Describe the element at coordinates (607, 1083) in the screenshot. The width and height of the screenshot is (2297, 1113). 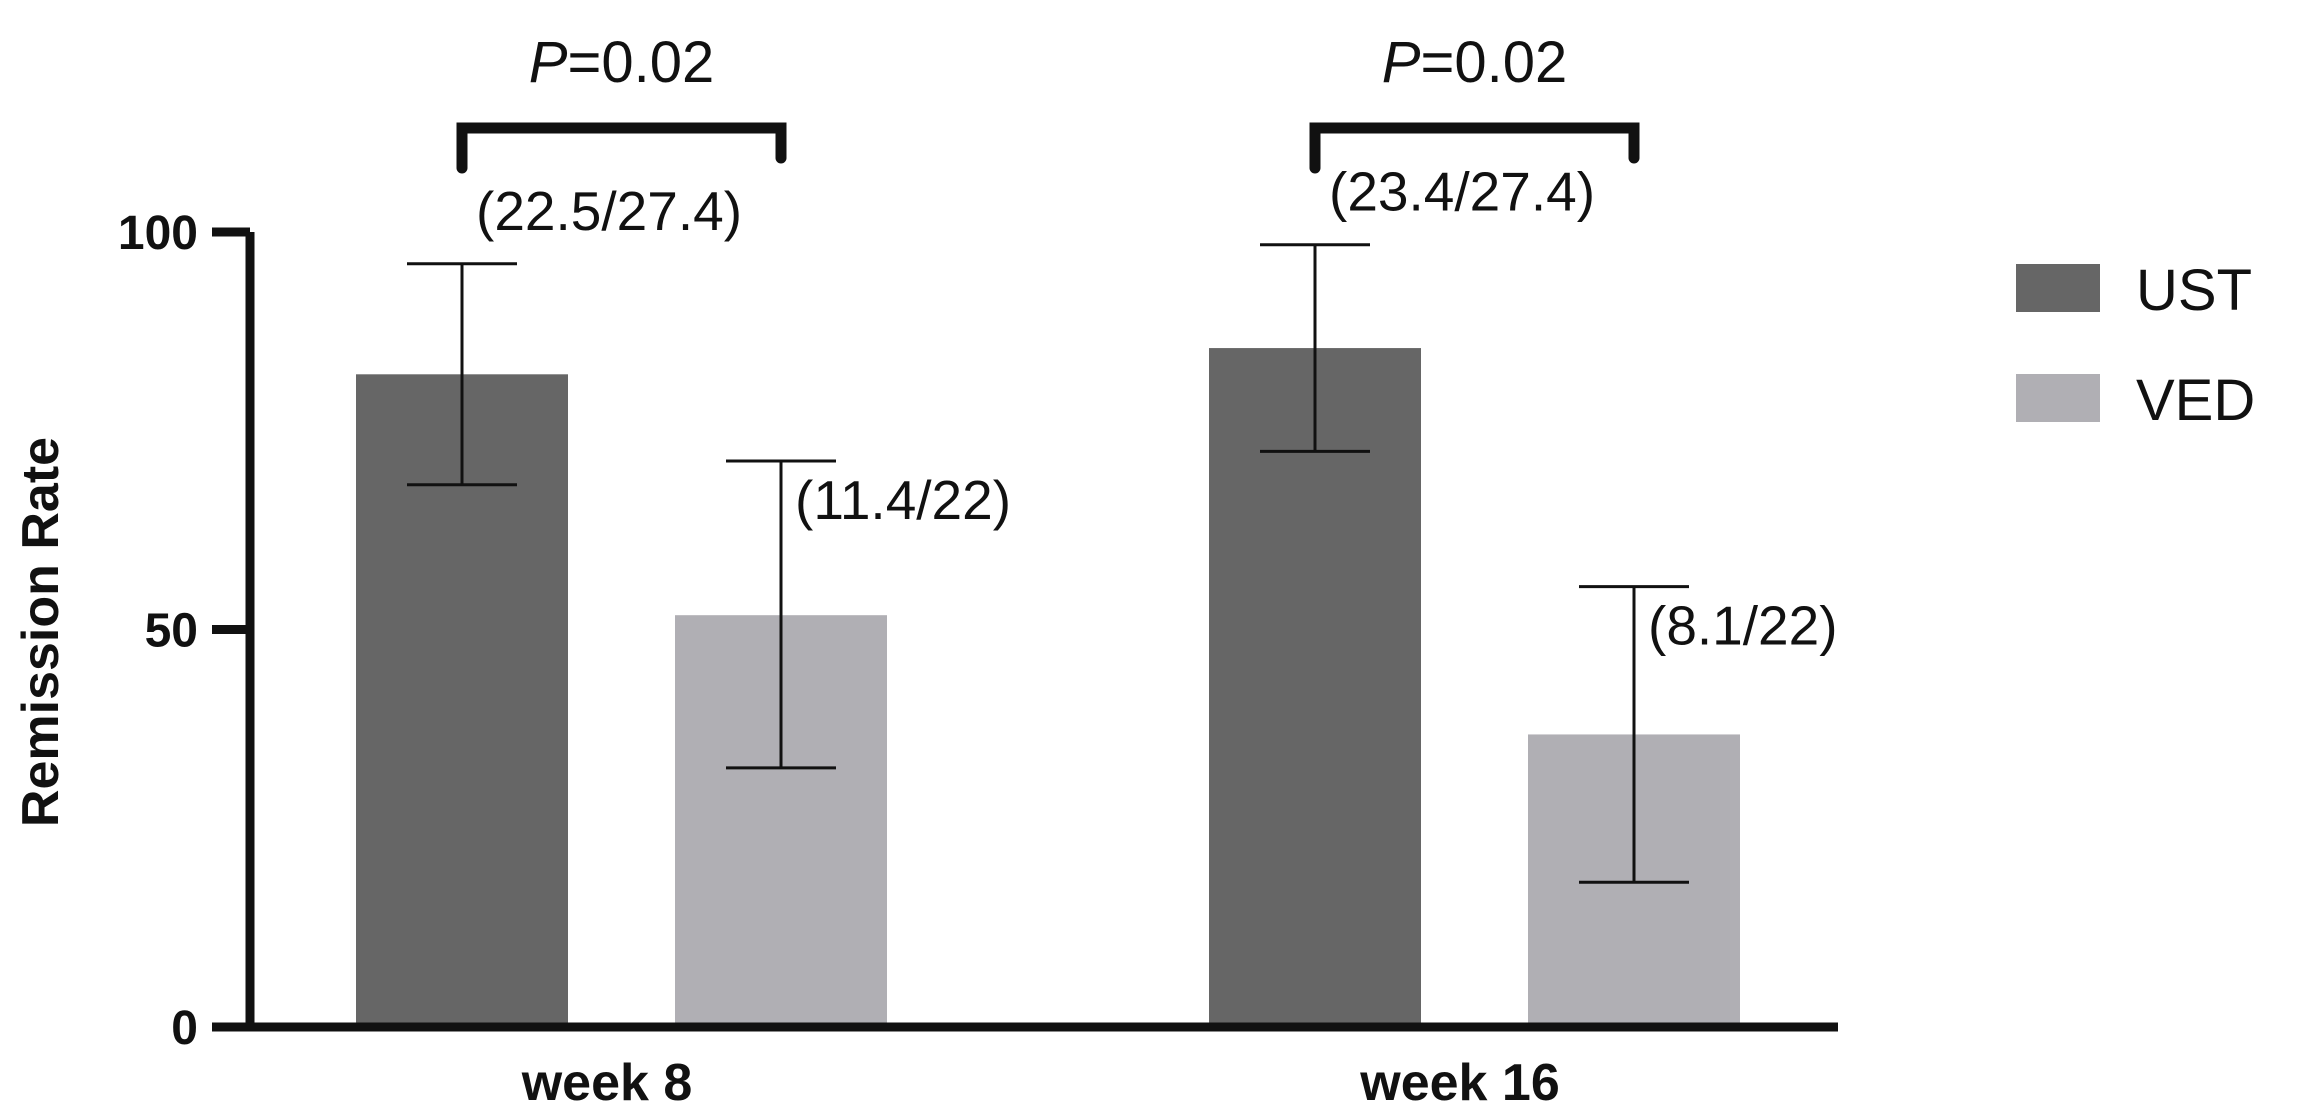
I see `x-tick-label-1: week 8` at that location.